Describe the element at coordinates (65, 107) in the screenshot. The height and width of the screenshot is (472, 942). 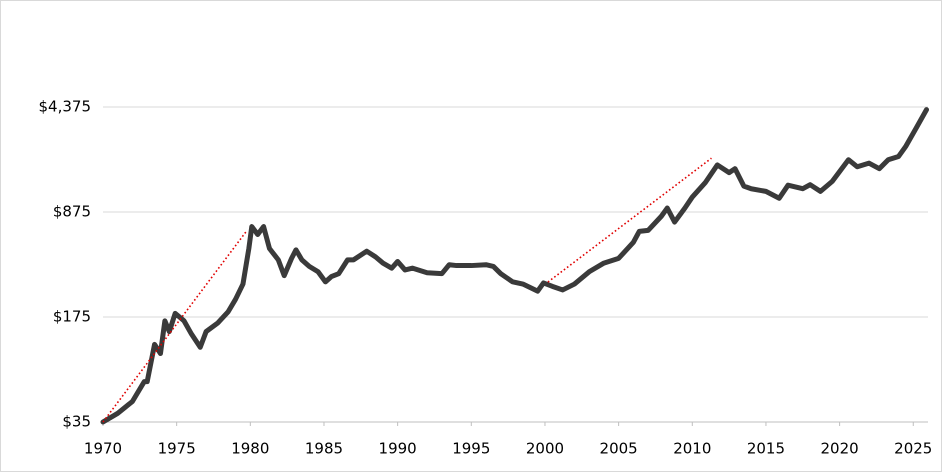
I see `y-tick-label: $4,375` at that location.